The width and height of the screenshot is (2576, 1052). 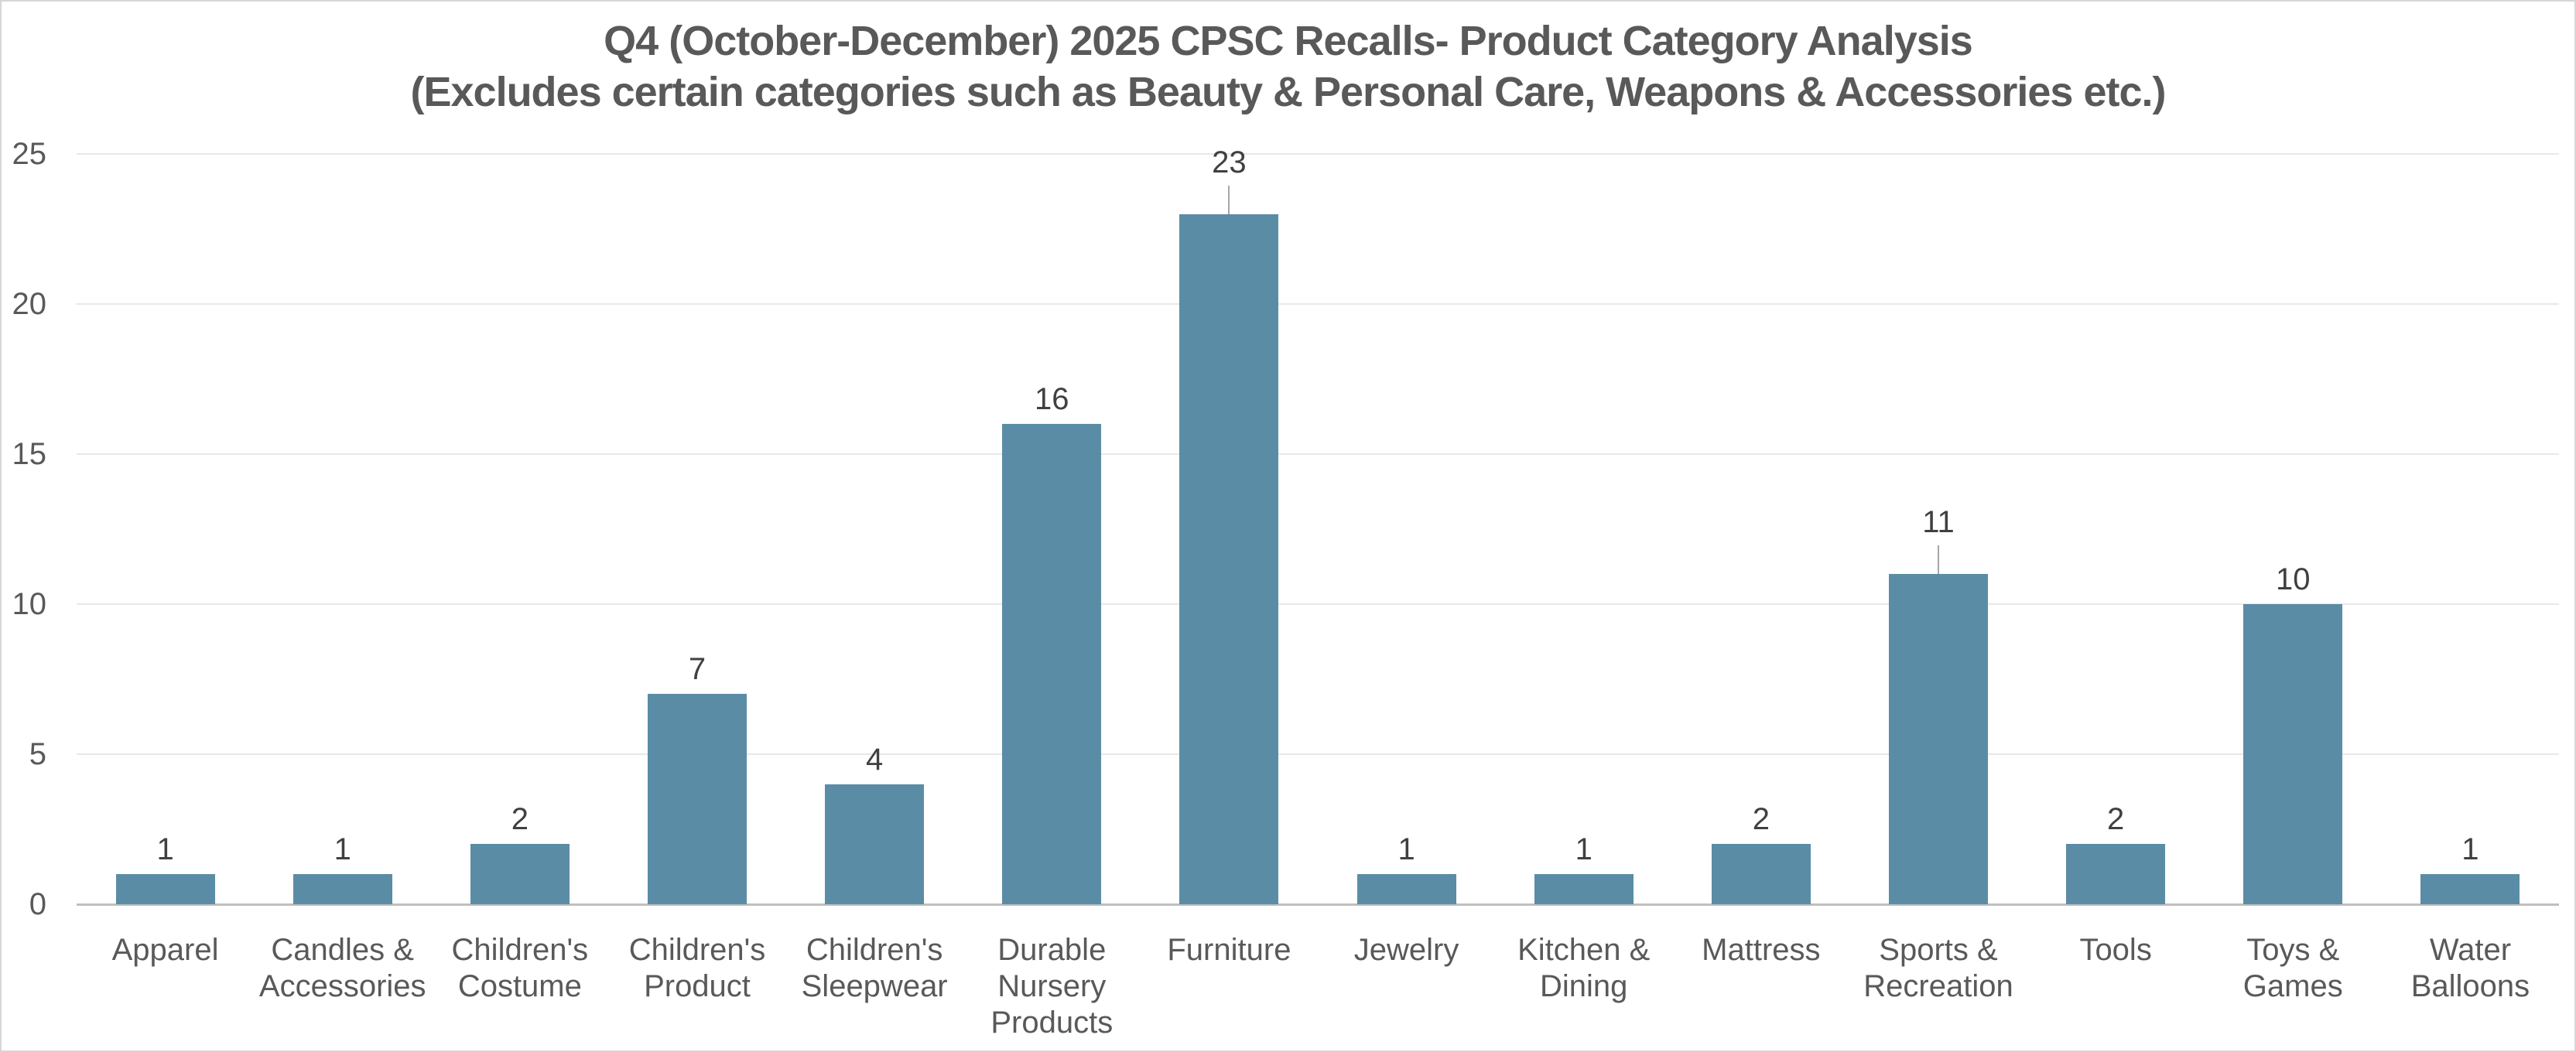 I want to click on data-label-furniture: 23, so click(x=1229, y=162).